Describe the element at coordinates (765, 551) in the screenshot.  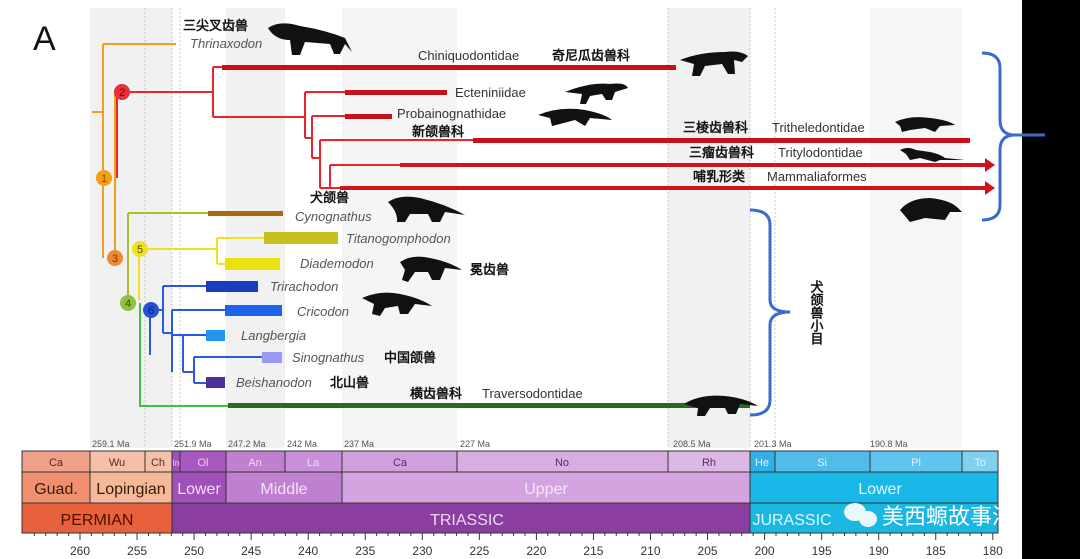
I see `axis-tick-label: 200` at that location.